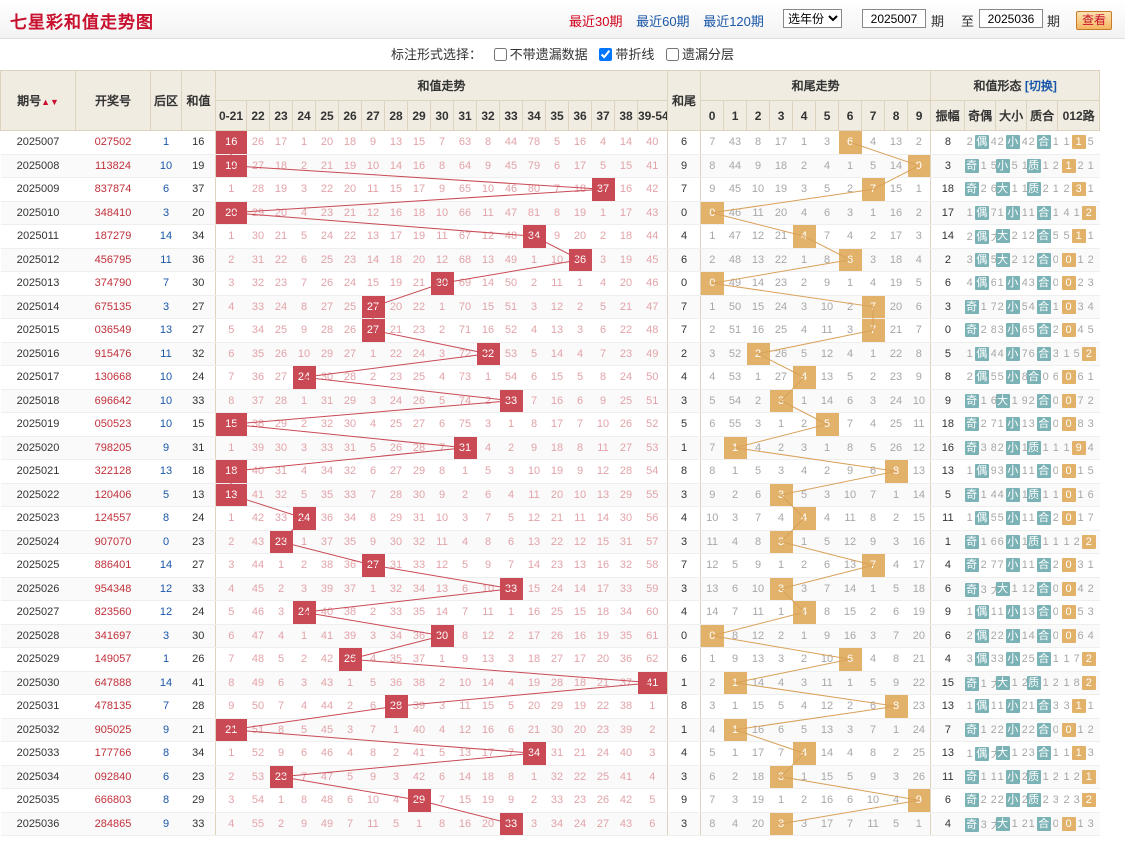 This screenshot has width=1125, height=846. I want to click on sum-miss-cell: 53, so click(258, 777).